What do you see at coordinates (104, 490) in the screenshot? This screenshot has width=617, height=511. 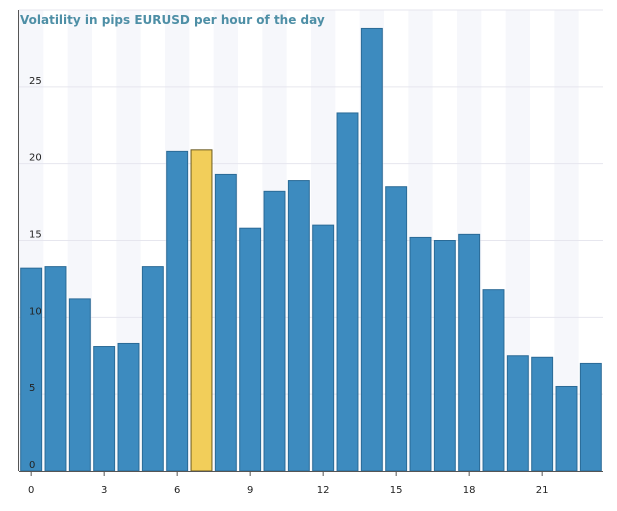 I see `x-tick-label-3: 3` at bounding box center [104, 490].